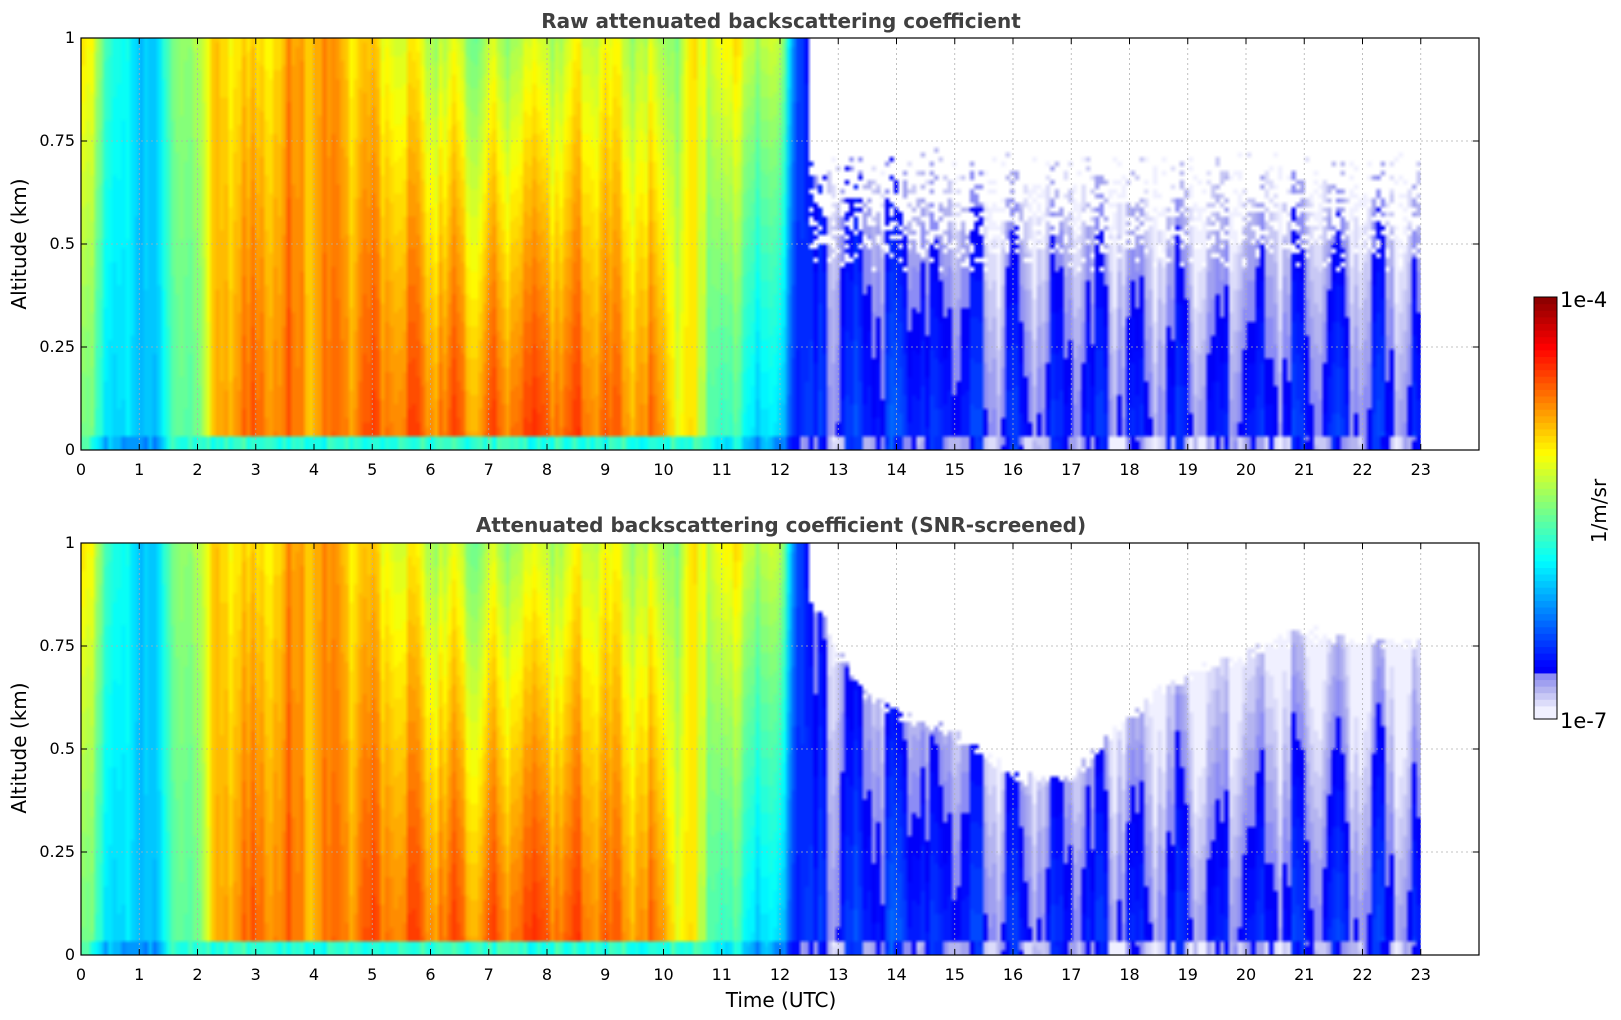 This screenshot has height=1020, width=1621. What do you see at coordinates (62, 748) in the screenshot?
I see `y-tick-label: 0.5` at bounding box center [62, 748].